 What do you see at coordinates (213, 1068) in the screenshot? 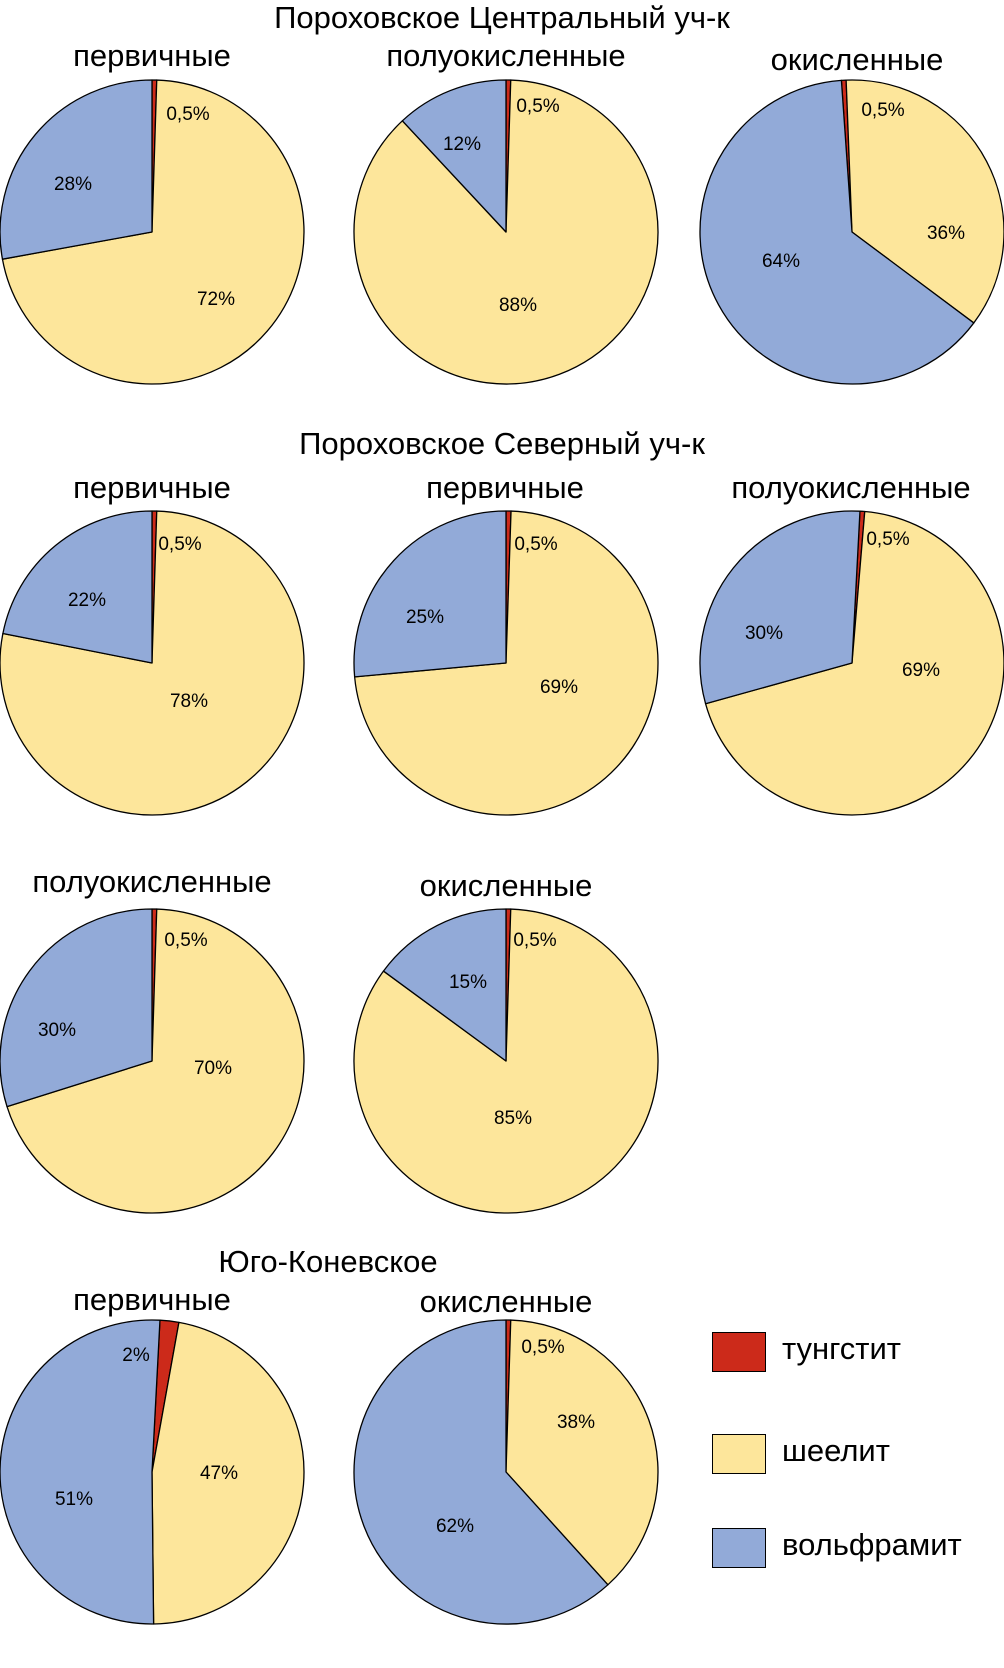
I see `slice-label-scheelite: 70%` at bounding box center [213, 1068].